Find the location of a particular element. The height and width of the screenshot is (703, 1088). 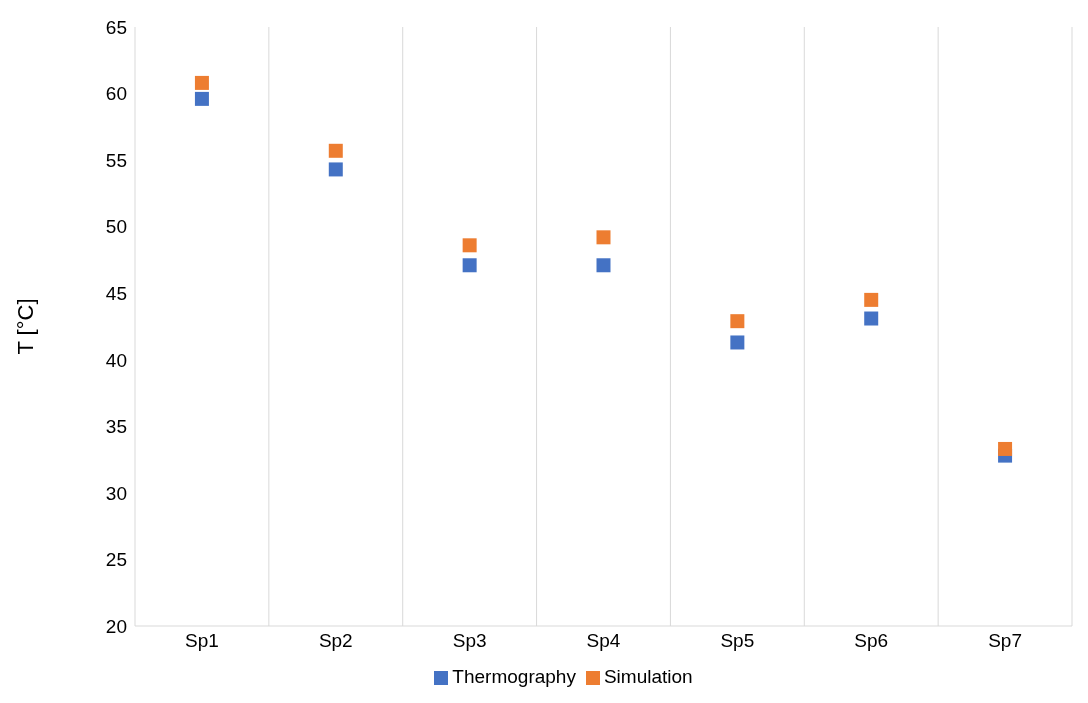

x-tick-label: Sp6 is located at coordinates (871, 641).